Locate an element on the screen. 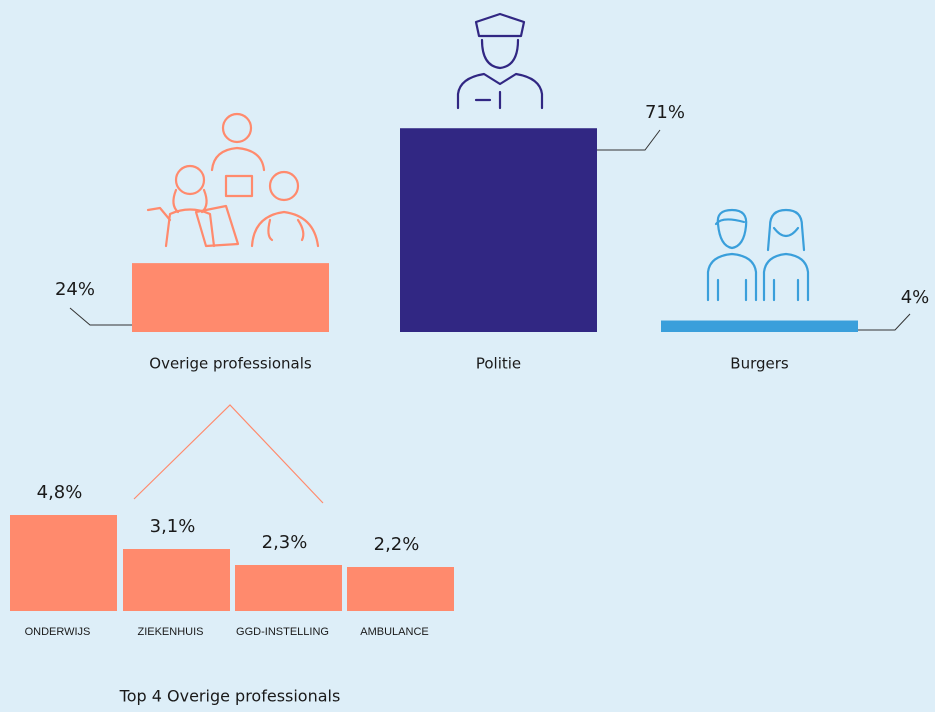  citizens-icon is located at coordinates (758, 255).